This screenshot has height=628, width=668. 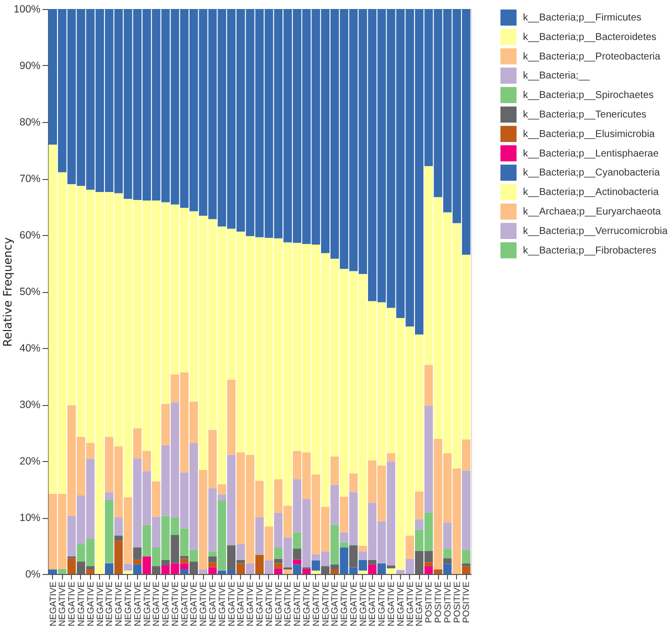 I want to click on legend-label: k__Archaea;p__Euryarchaeota, so click(x=592, y=212).